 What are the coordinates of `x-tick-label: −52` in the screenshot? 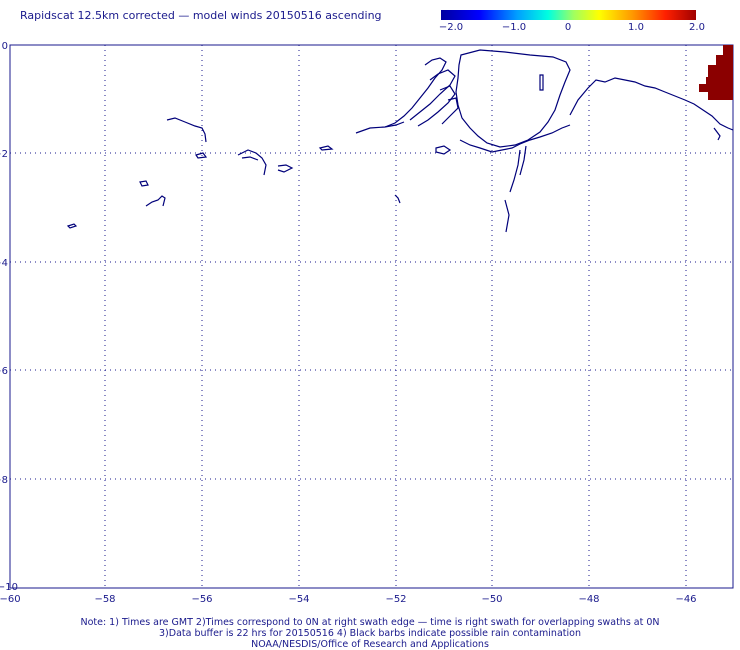 It's located at (395, 599).